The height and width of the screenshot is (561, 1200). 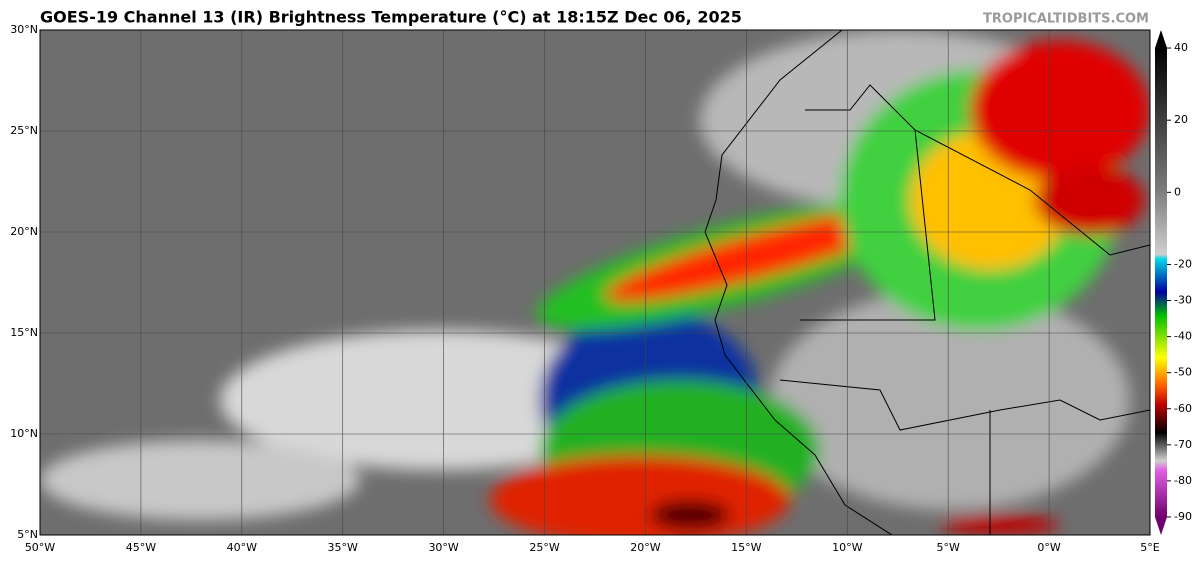 I want to click on y-tick-label: 25°N, so click(x=24, y=130).